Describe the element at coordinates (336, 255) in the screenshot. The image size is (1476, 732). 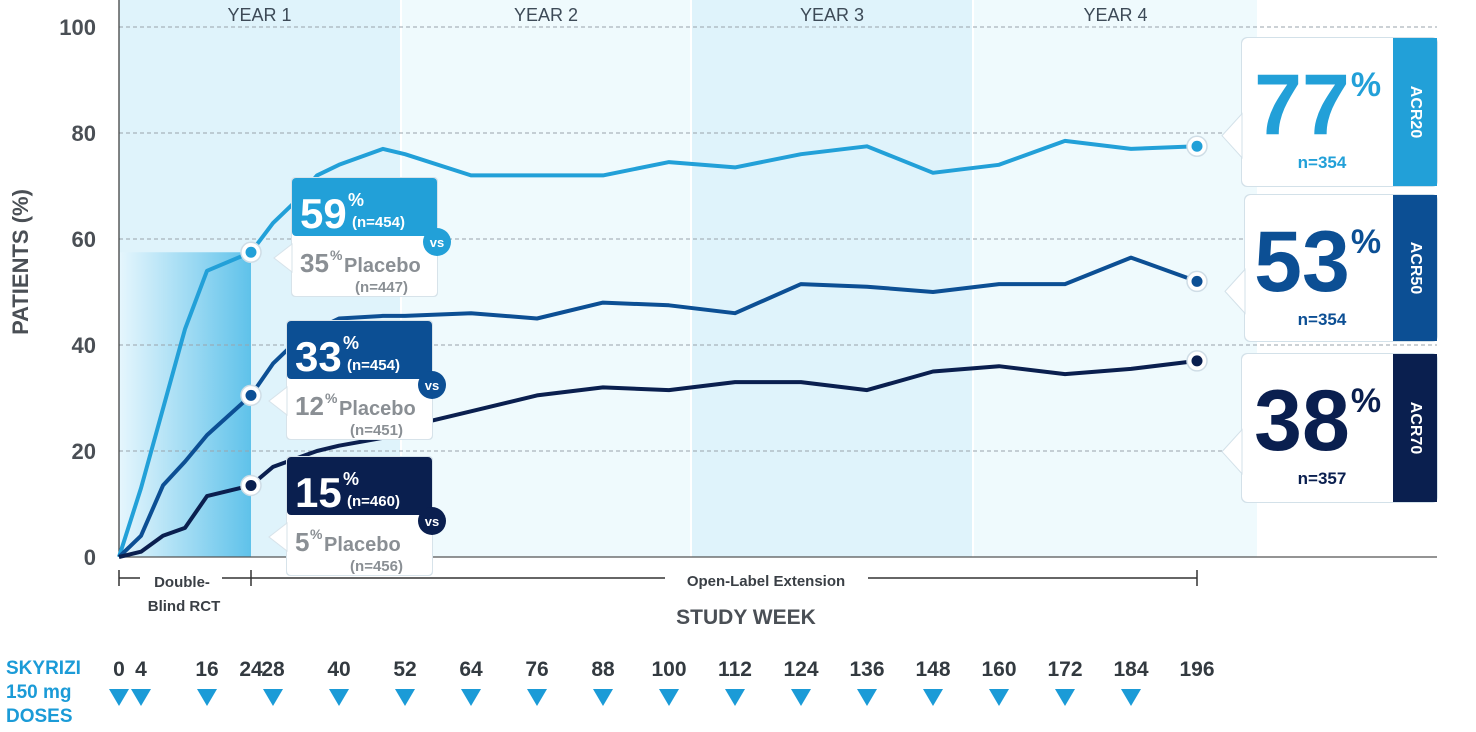
I see `placebo-percent-symbol: %` at that location.